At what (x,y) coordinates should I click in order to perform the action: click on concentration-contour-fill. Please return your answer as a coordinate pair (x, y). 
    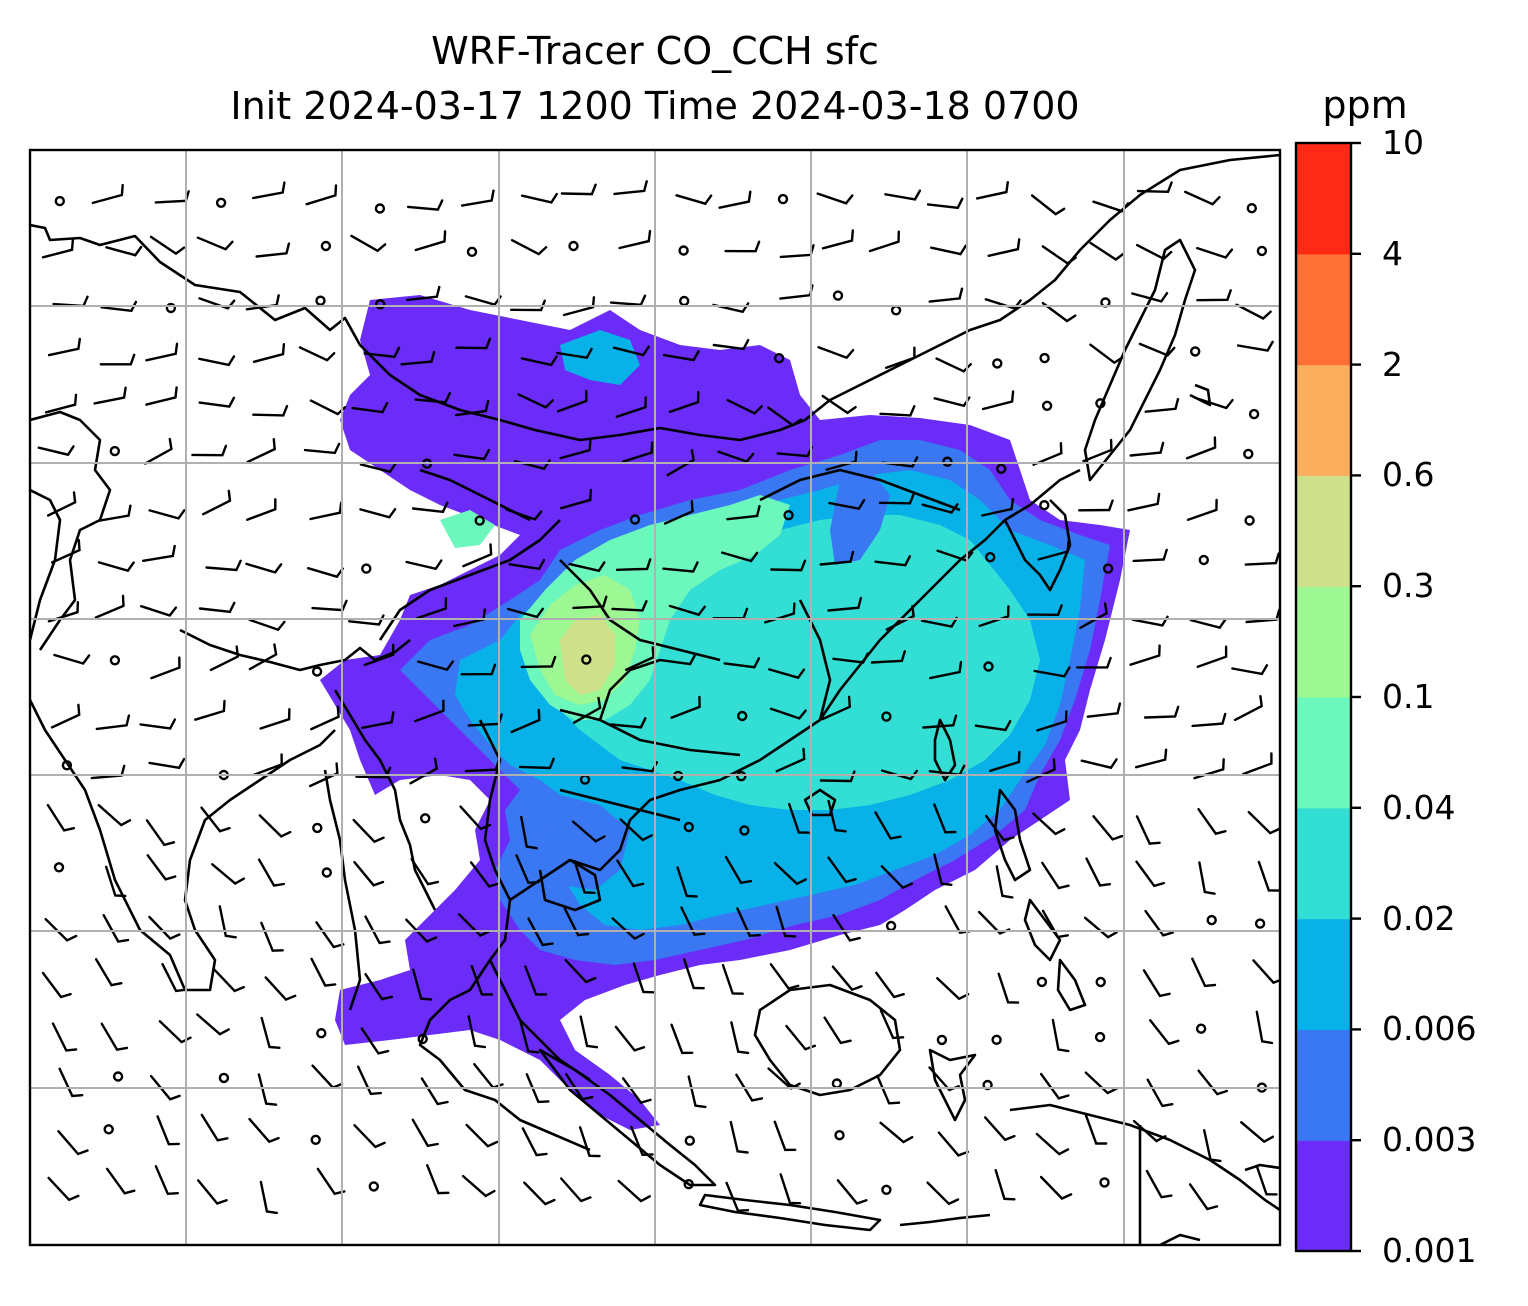
    Looking at the image, I should click on (600, 357).